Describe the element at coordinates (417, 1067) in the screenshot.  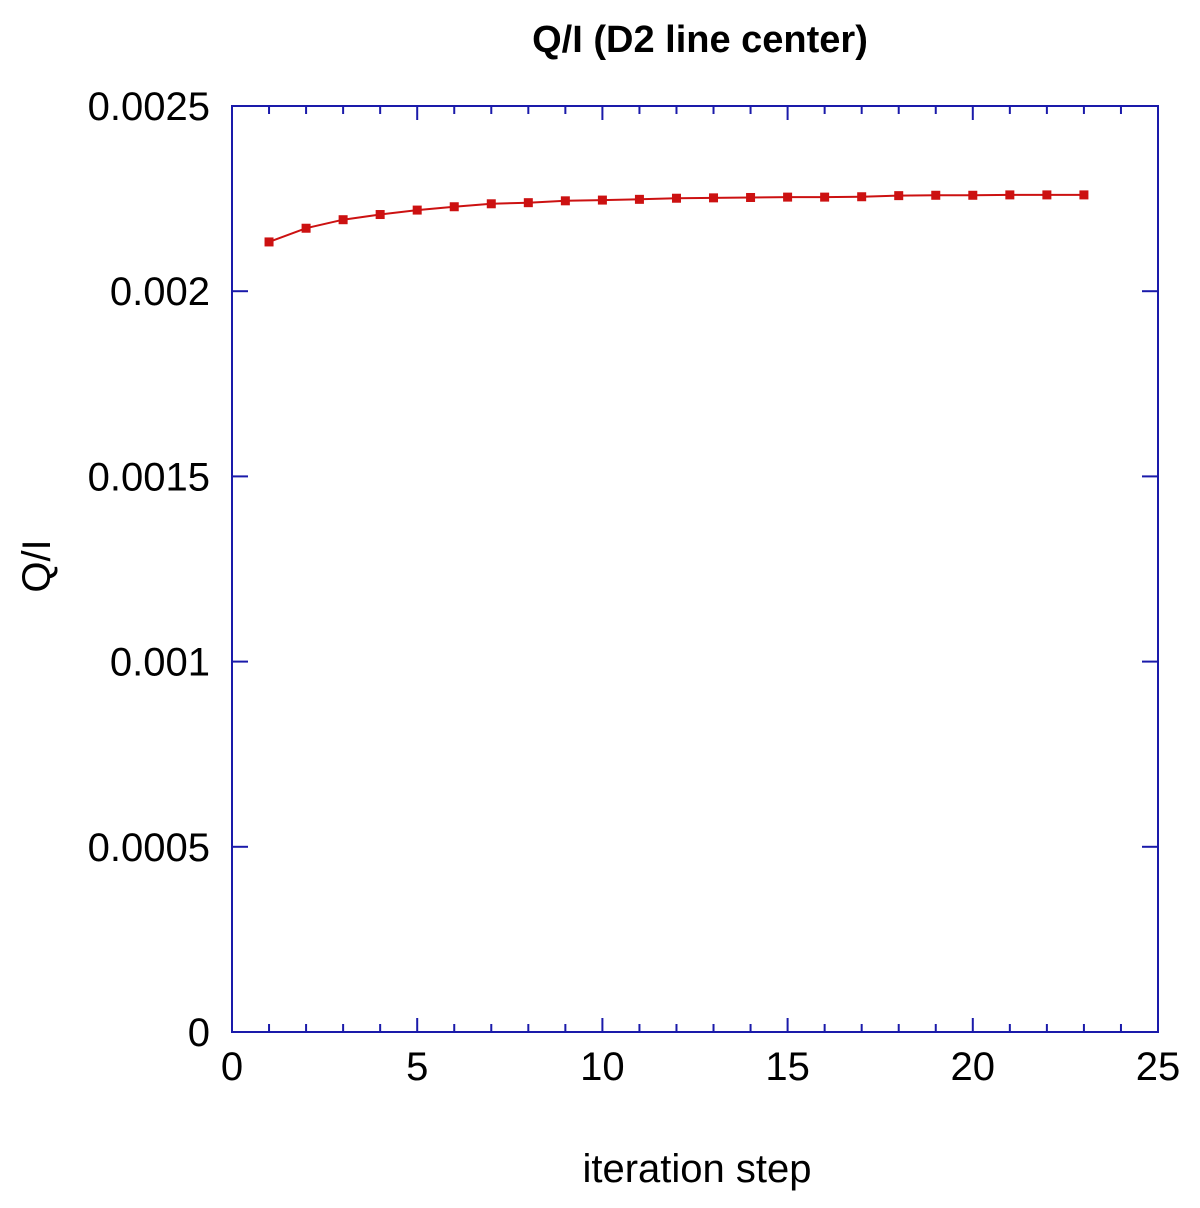
I see `x-tick-label: 5` at that location.